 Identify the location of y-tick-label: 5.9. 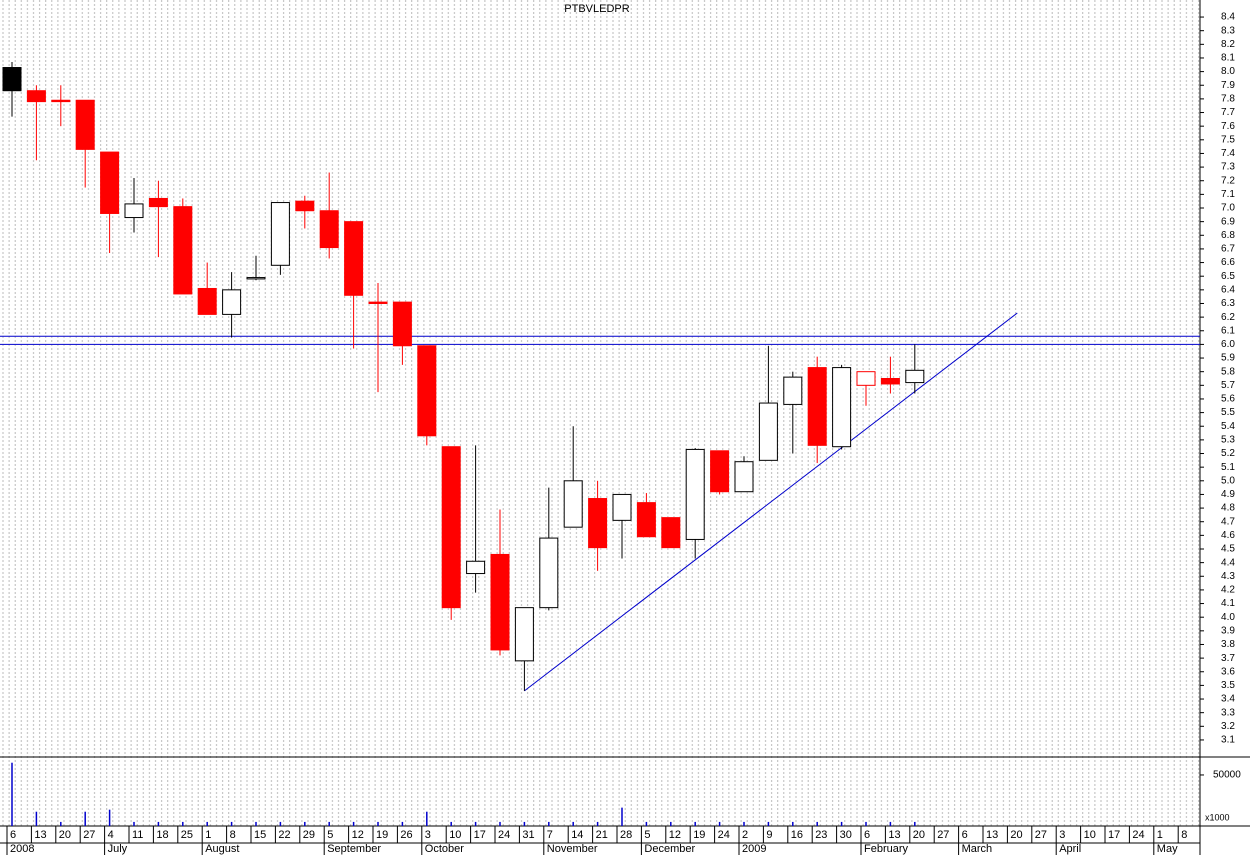
(1228, 358).